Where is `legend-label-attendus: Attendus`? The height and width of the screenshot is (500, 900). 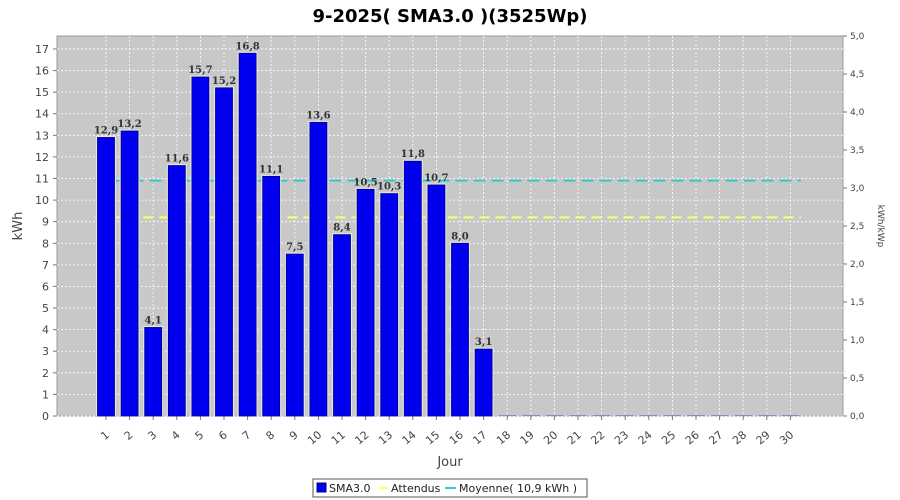 legend-label-attendus: Attendus is located at coordinates (416, 488).